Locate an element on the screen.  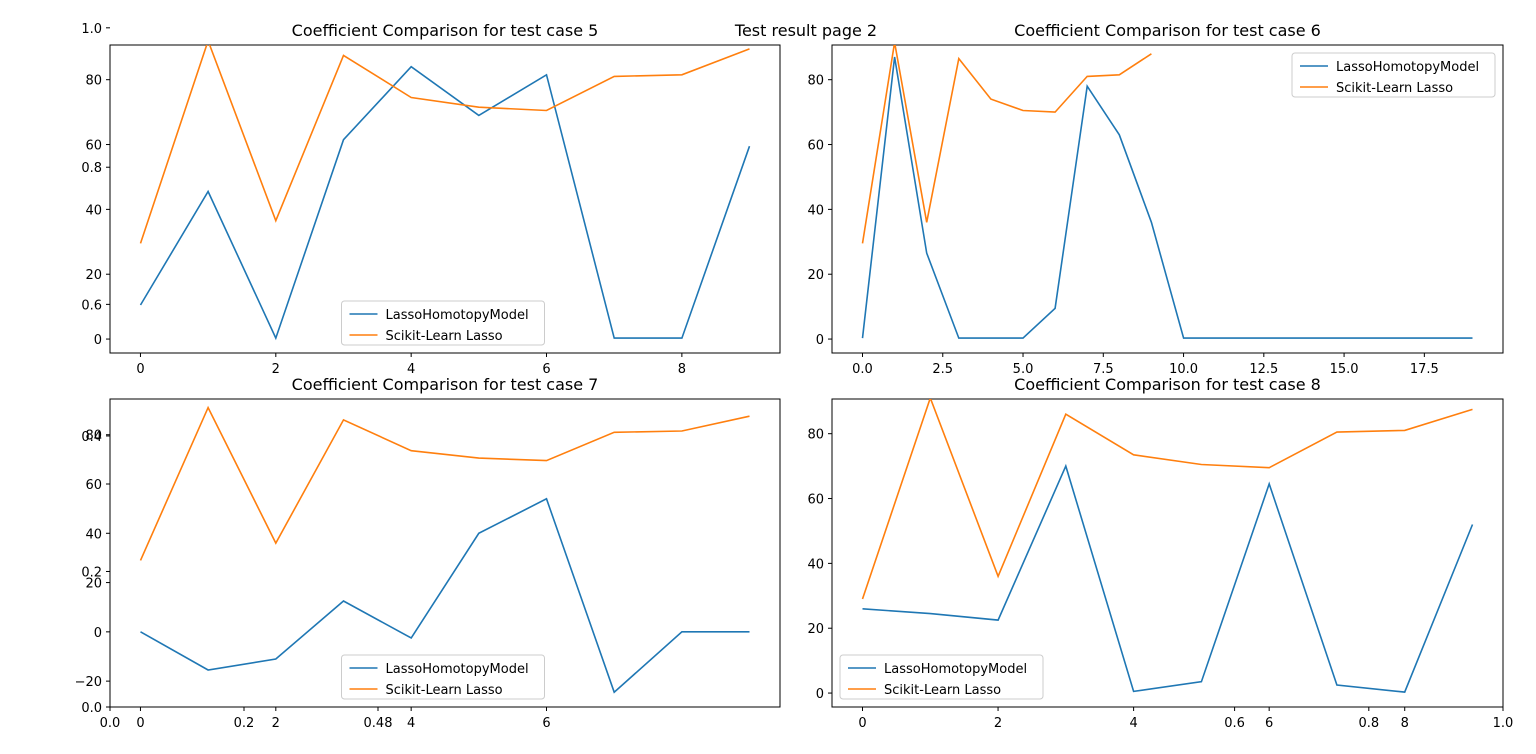
chart-title: Coefficient Comparison for test case 5 is located at coordinates (445, 30).